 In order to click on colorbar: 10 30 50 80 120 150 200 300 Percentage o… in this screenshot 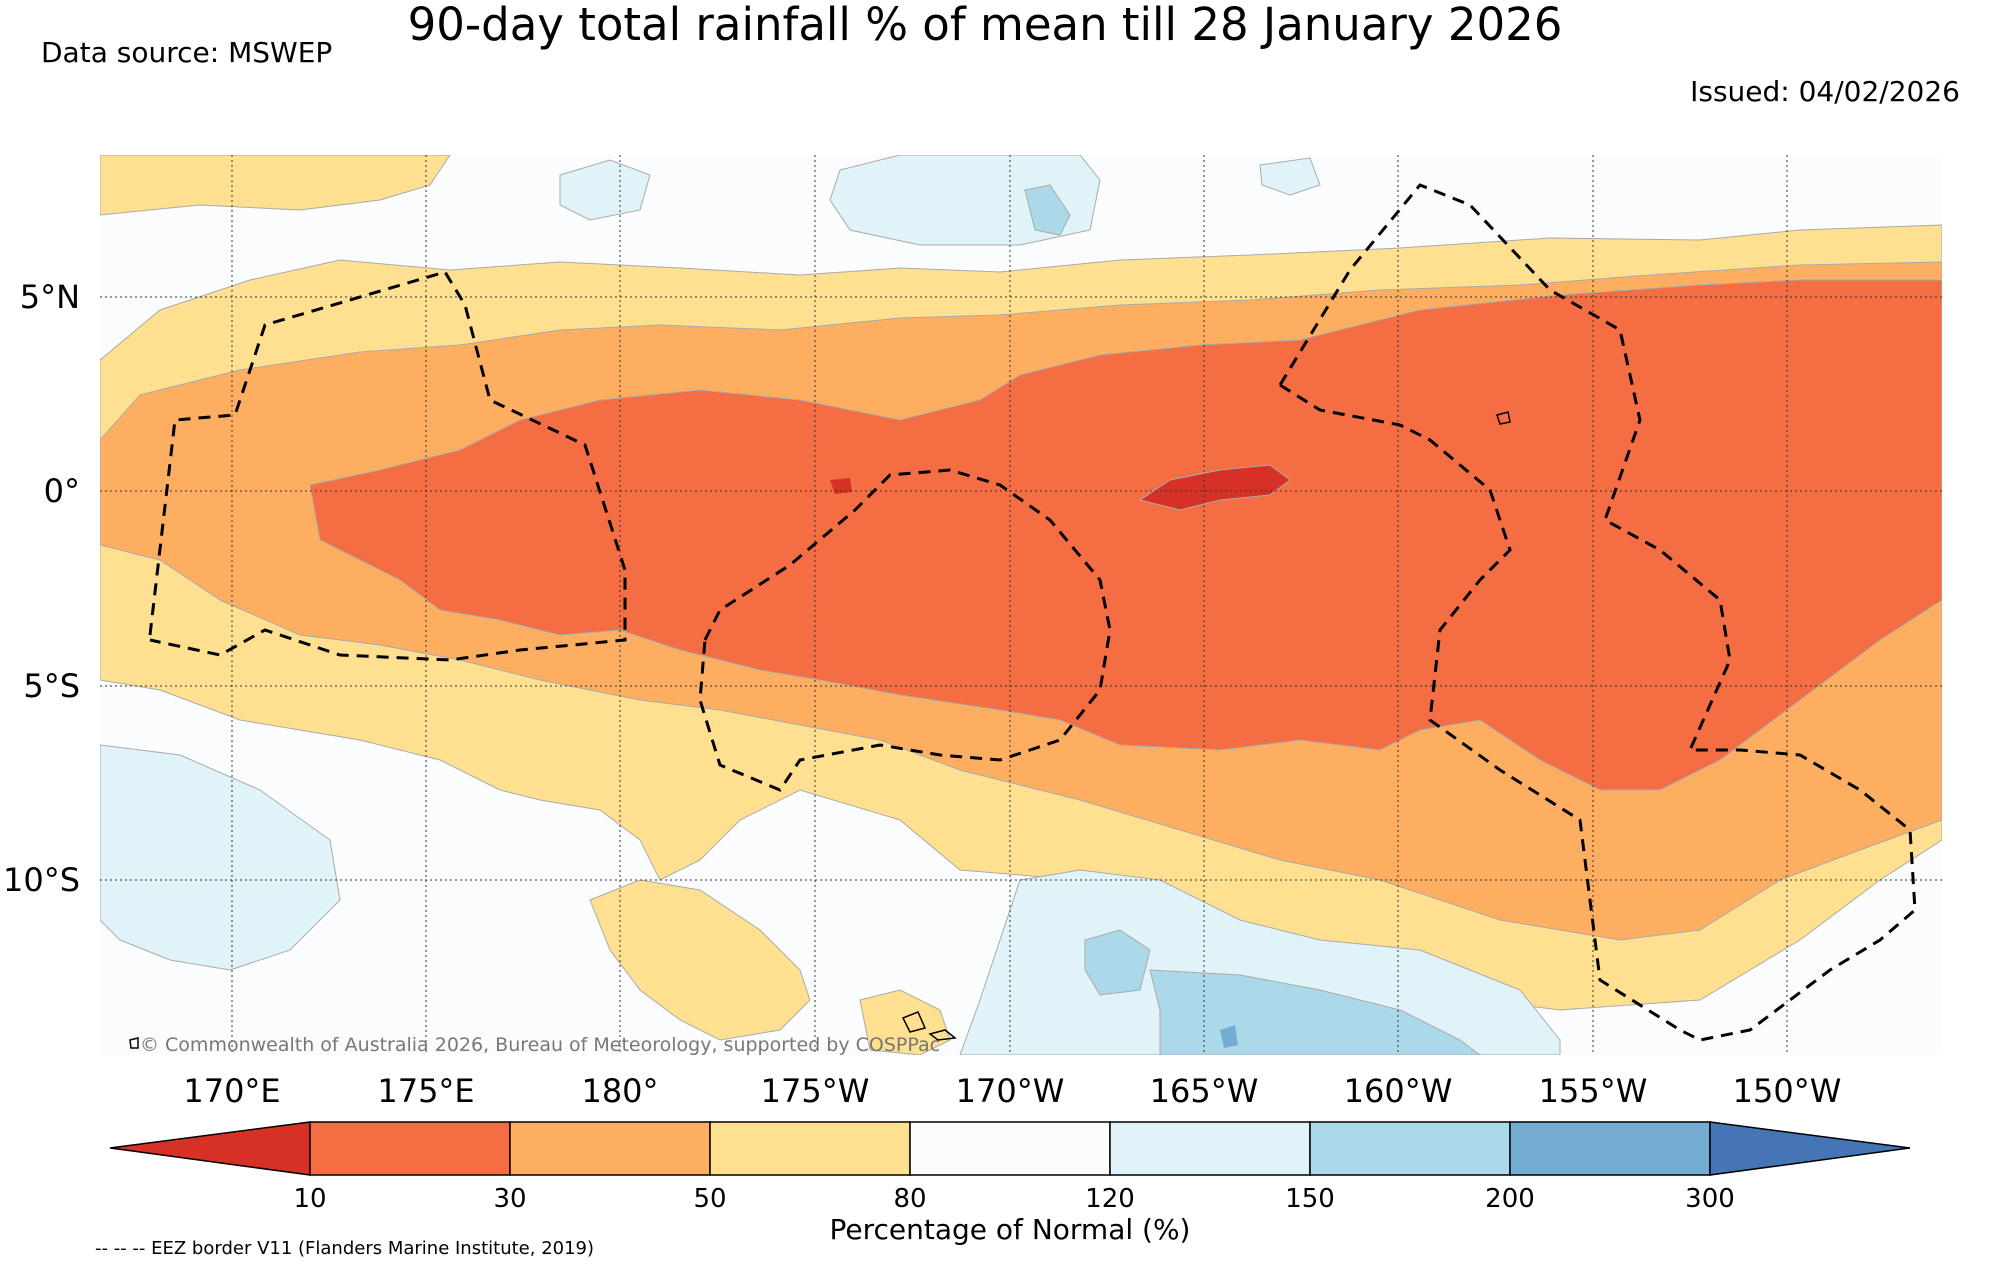, I will do `click(1010, 1183)`.